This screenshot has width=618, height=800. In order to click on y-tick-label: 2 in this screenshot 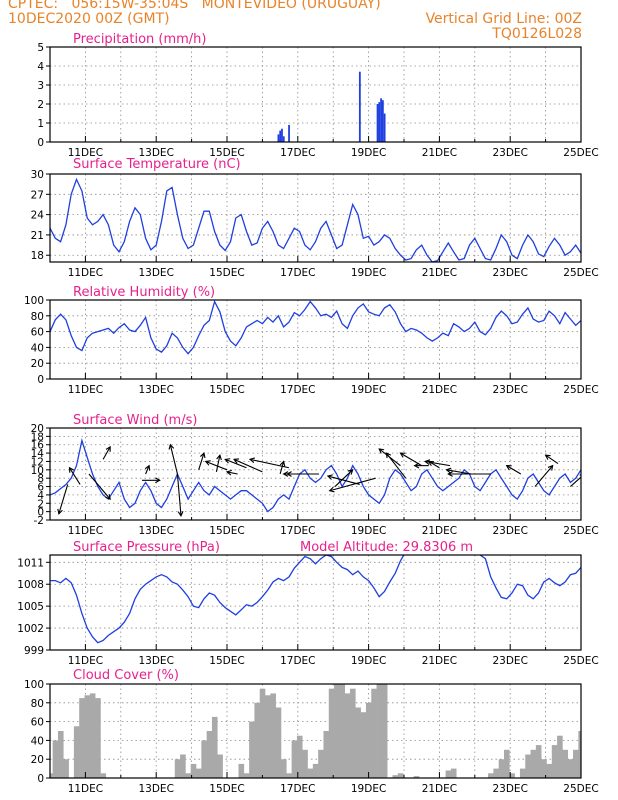, I will do `click(40, 504)`.